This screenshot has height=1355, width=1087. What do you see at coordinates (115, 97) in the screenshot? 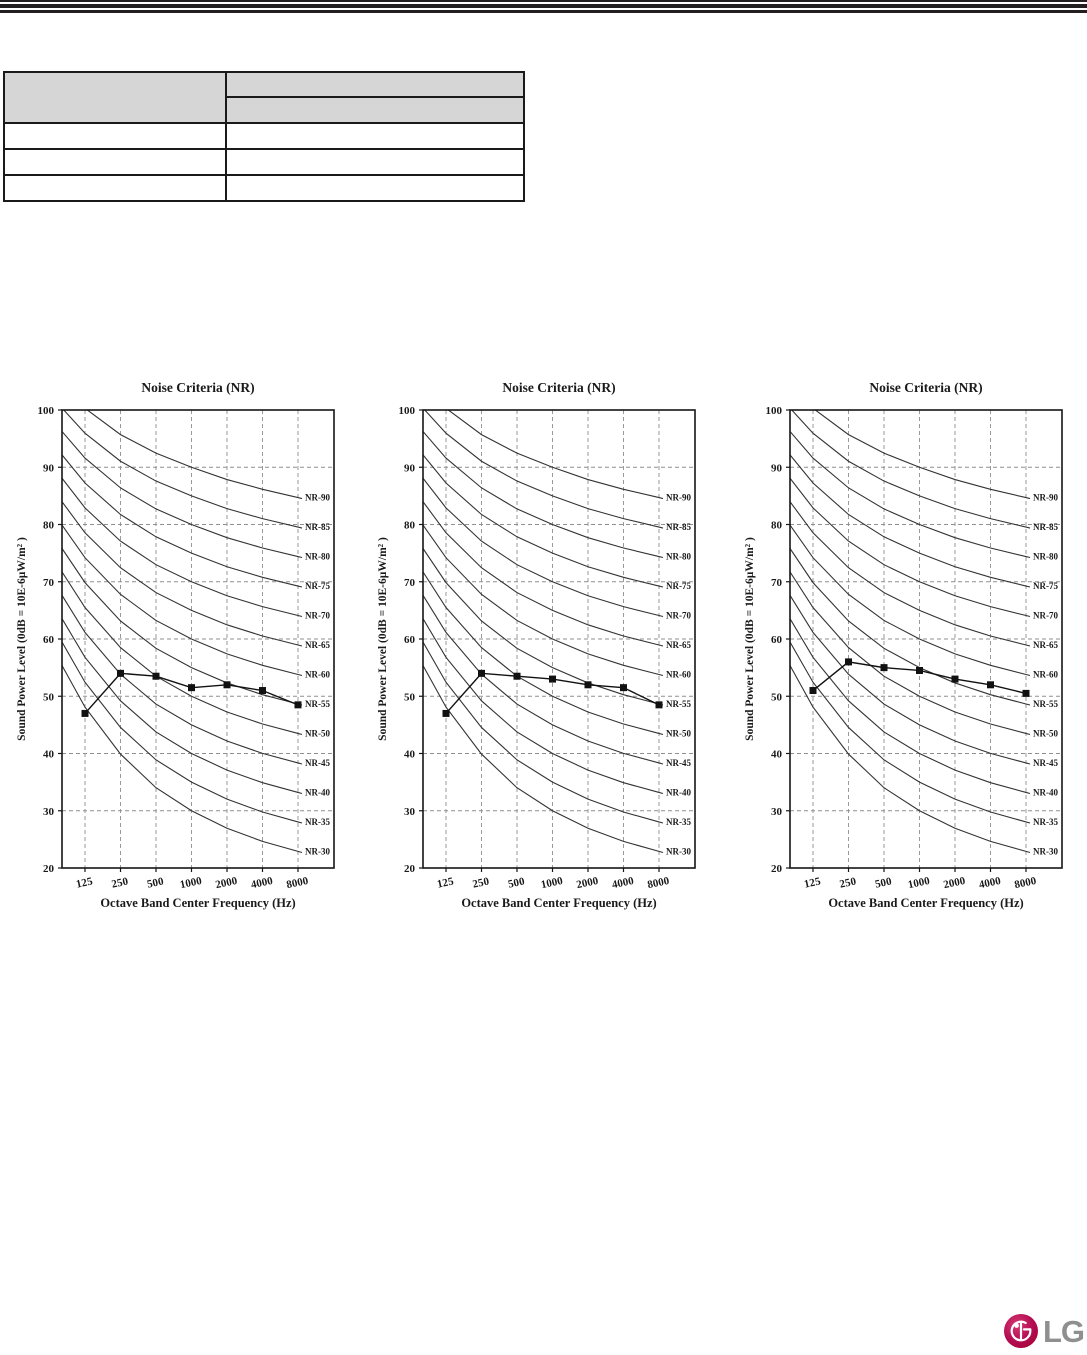
I see `table-header-left` at bounding box center [115, 97].